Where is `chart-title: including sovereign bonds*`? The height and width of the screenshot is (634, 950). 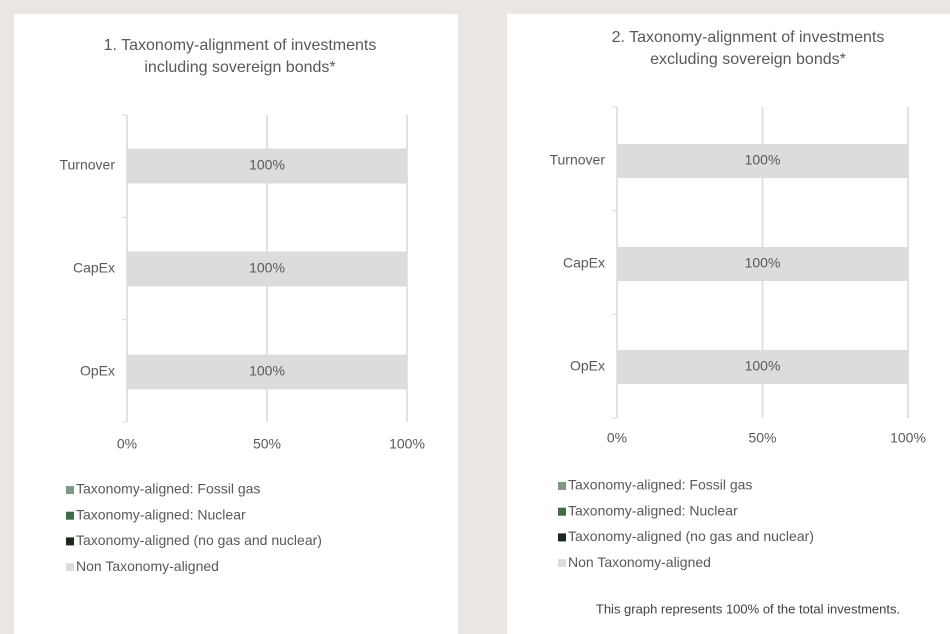 chart-title: including sovereign bonds* is located at coordinates (239, 67).